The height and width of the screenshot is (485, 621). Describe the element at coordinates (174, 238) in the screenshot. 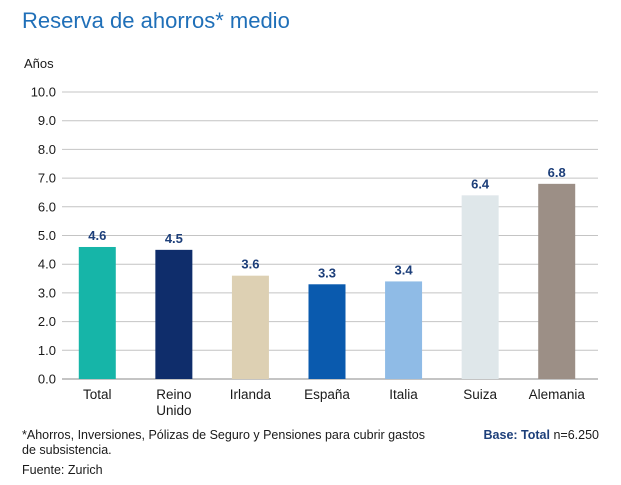

I see `data-label: 4.5` at that location.